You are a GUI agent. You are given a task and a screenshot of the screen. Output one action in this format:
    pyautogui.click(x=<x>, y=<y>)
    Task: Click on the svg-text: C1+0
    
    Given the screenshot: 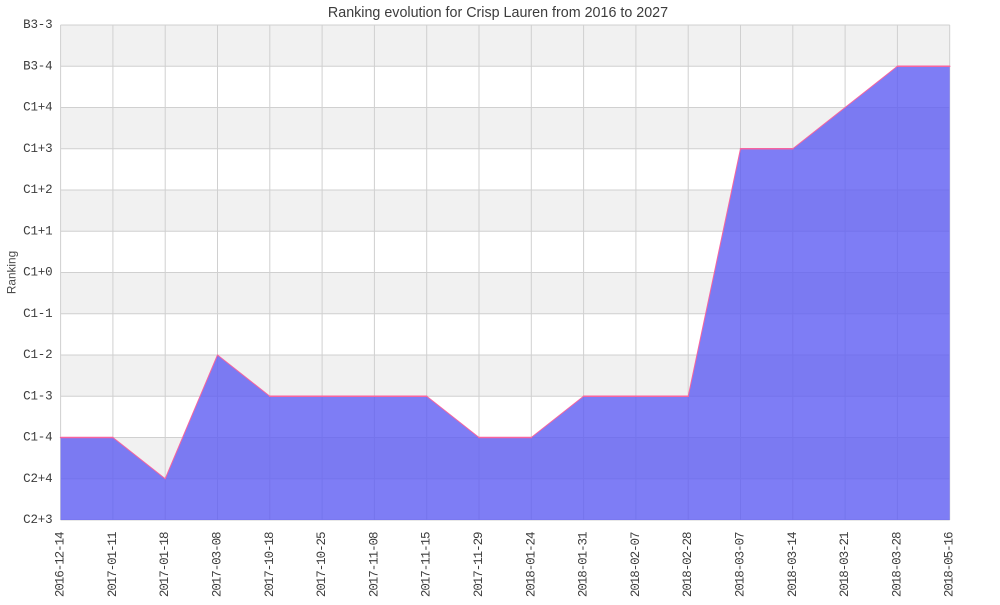 What is the action you would take?
    pyautogui.click(x=37, y=273)
    